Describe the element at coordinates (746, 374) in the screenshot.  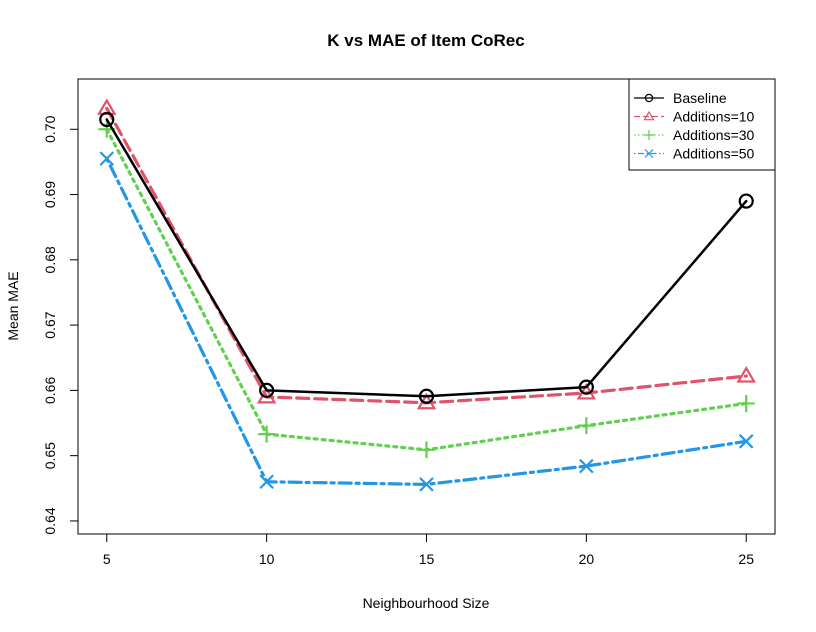
I see `point-marker-triangle` at that location.